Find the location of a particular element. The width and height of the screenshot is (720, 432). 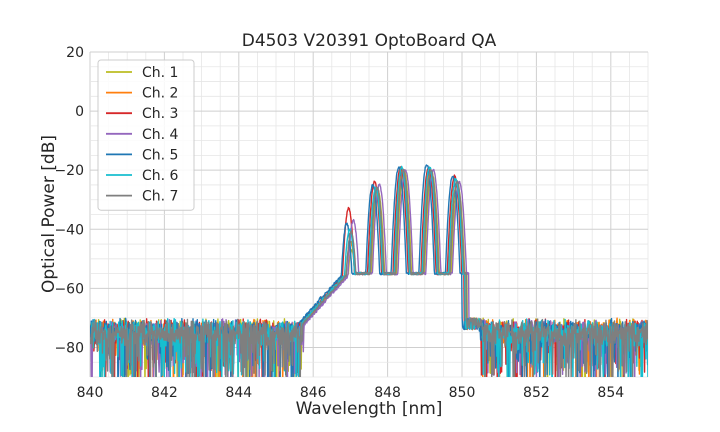

x-tick-label: 848 is located at coordinates (387, 393).